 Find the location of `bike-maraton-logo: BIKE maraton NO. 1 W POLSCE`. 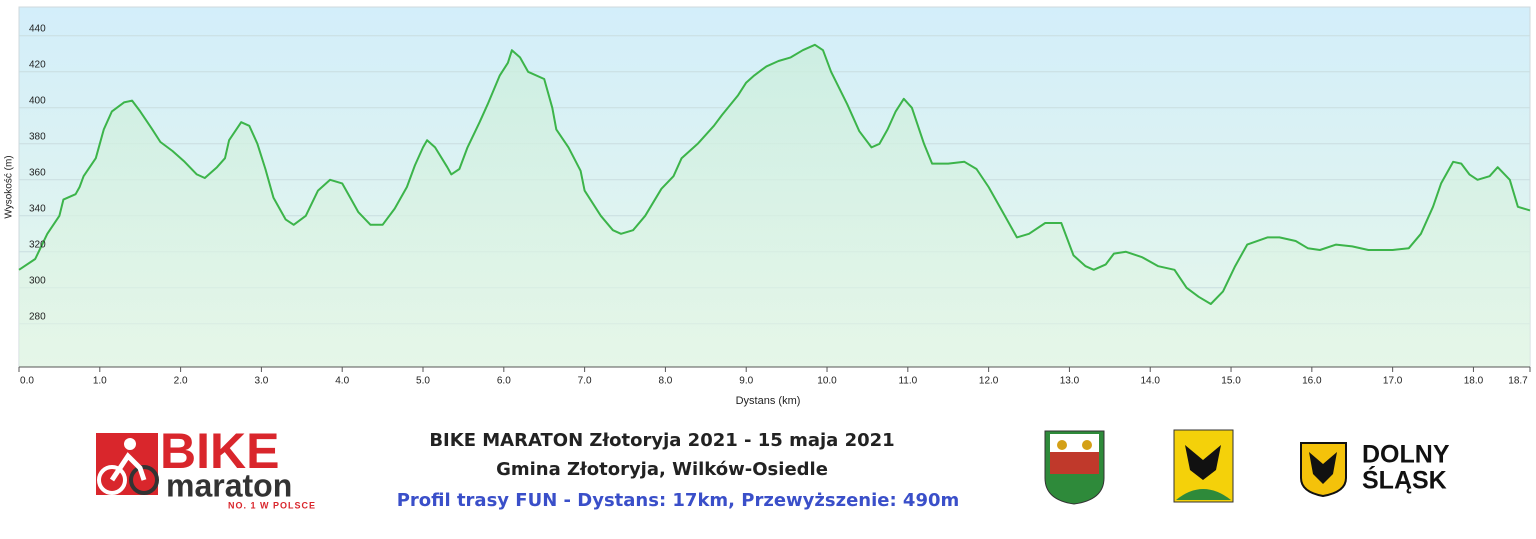

bike-maraton-logo: BIKE maraton NO. 1 W POLSCE is located at coordinates (206, 466).